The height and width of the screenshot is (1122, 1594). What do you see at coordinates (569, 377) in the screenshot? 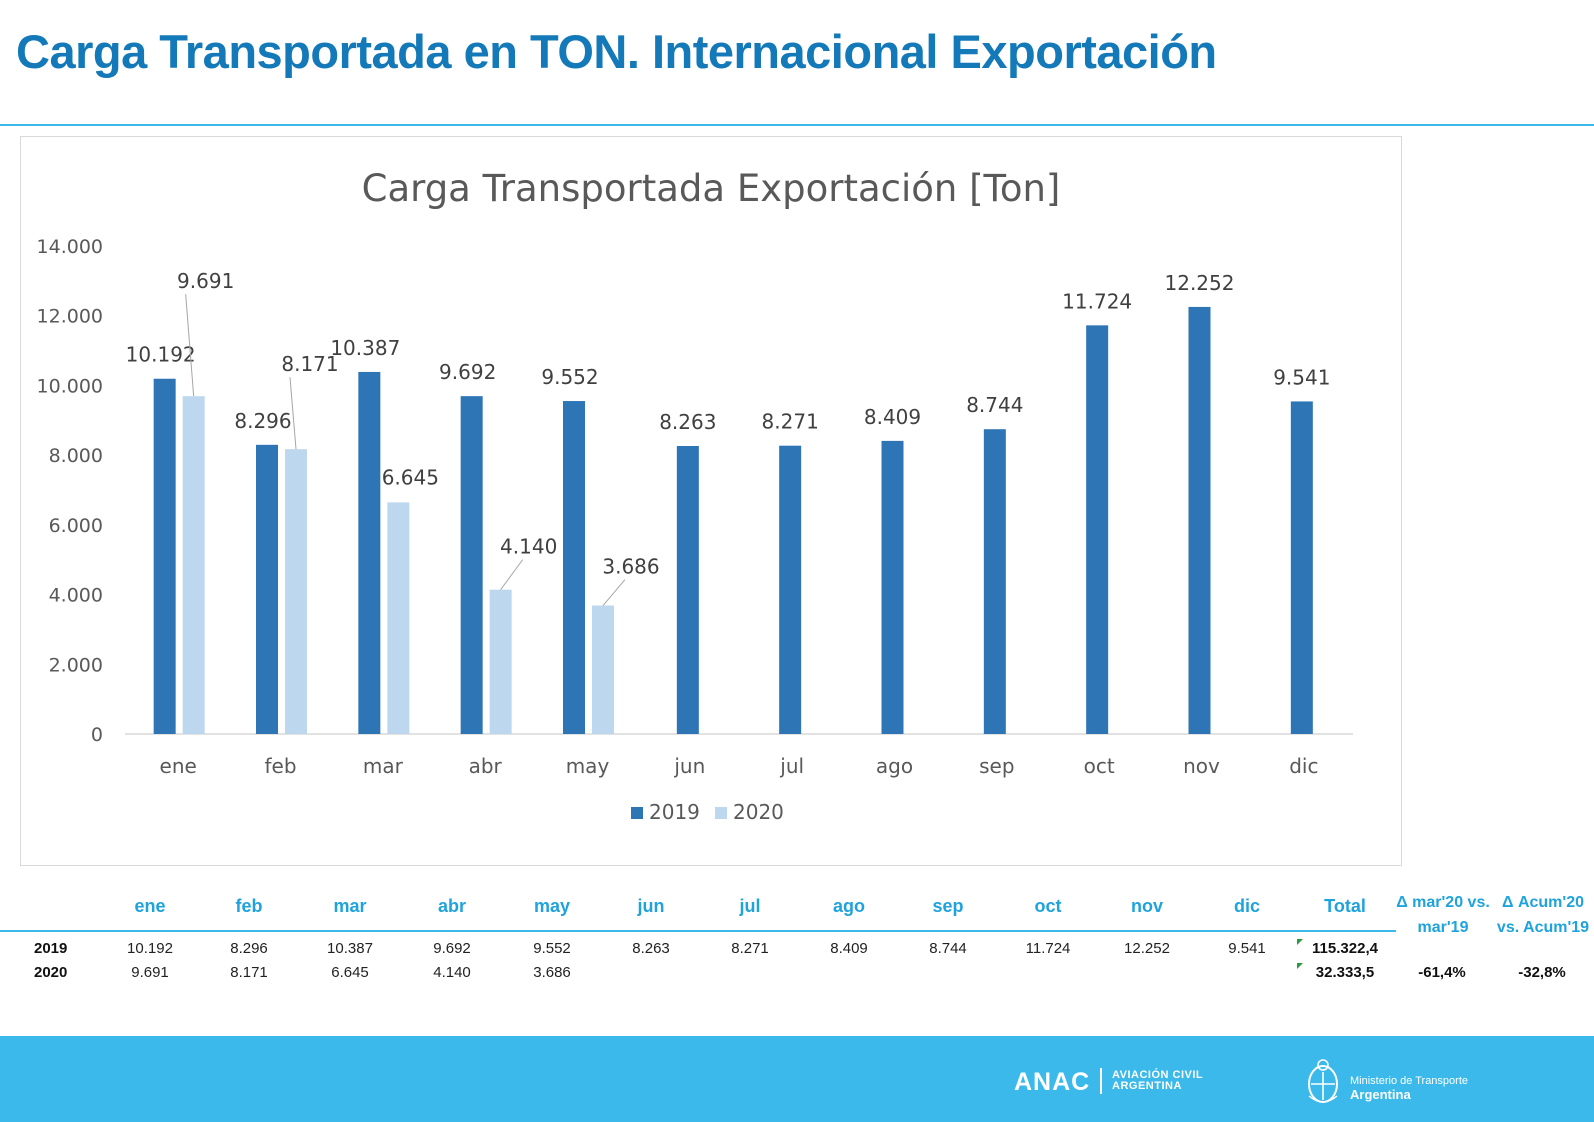
I see `data-label-2019: 9.552` at bounding box center [569, 377].